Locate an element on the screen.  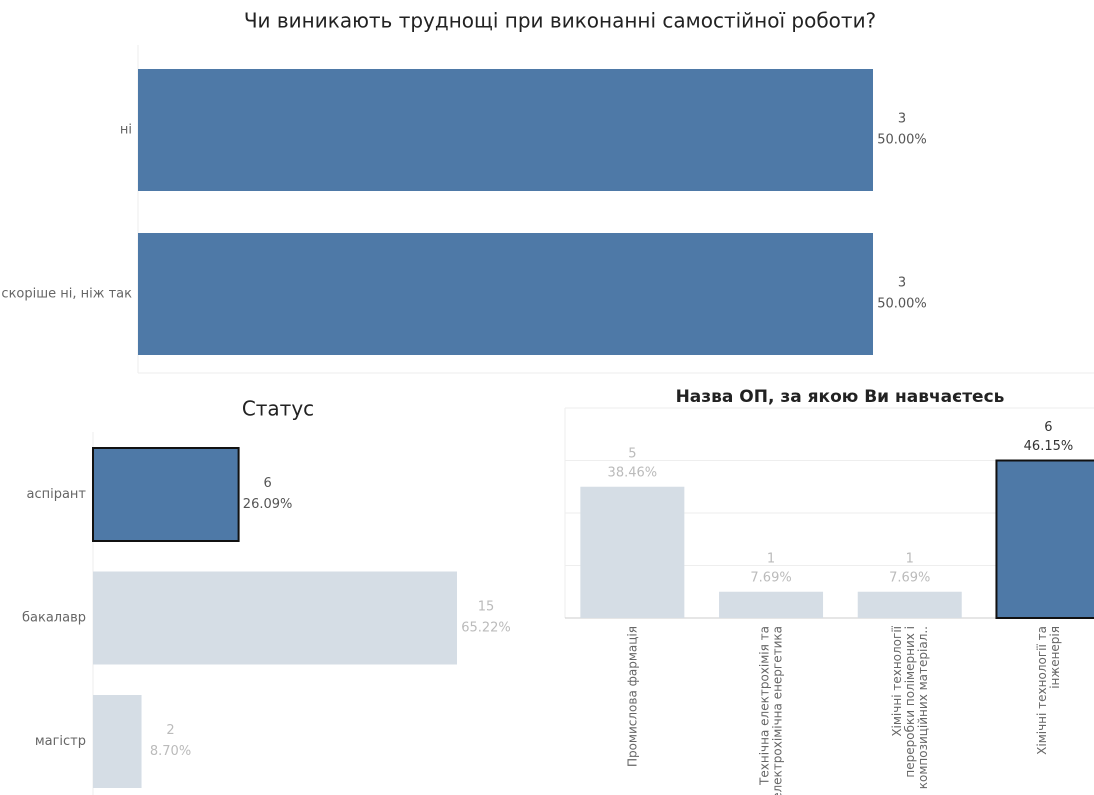
percent-label: 65.22% is located at coordinates (486, 628).